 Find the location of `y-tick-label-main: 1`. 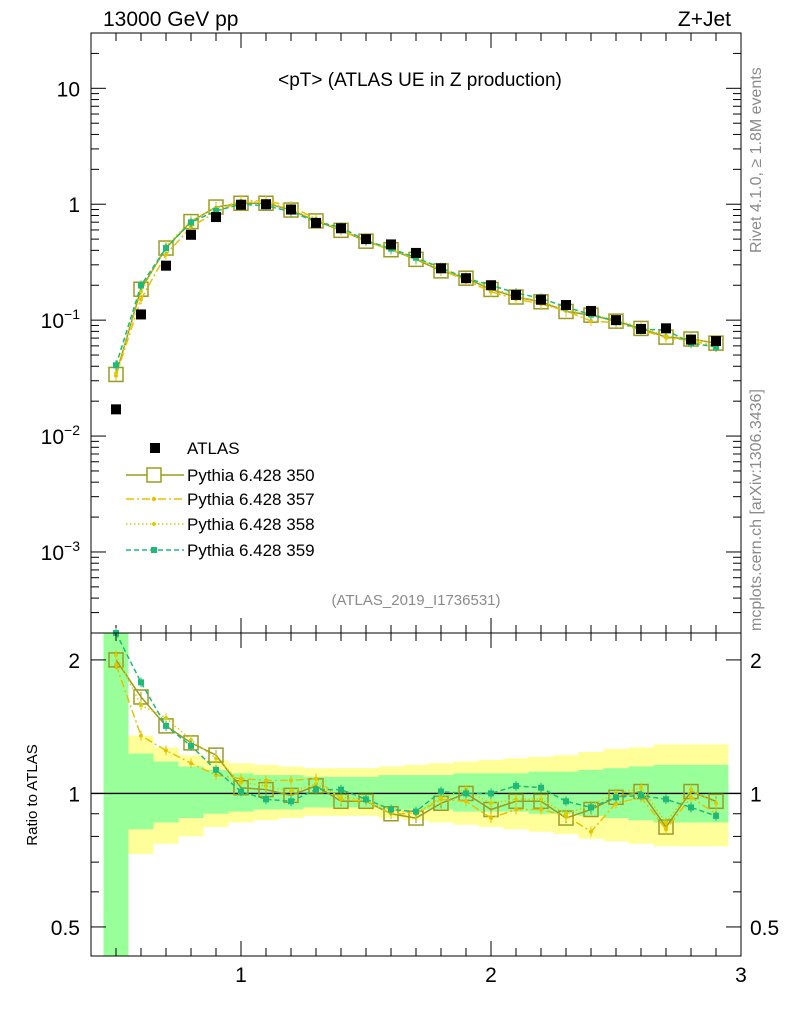

y-tick-label-main: 1 is located at coordinates (74, 205).